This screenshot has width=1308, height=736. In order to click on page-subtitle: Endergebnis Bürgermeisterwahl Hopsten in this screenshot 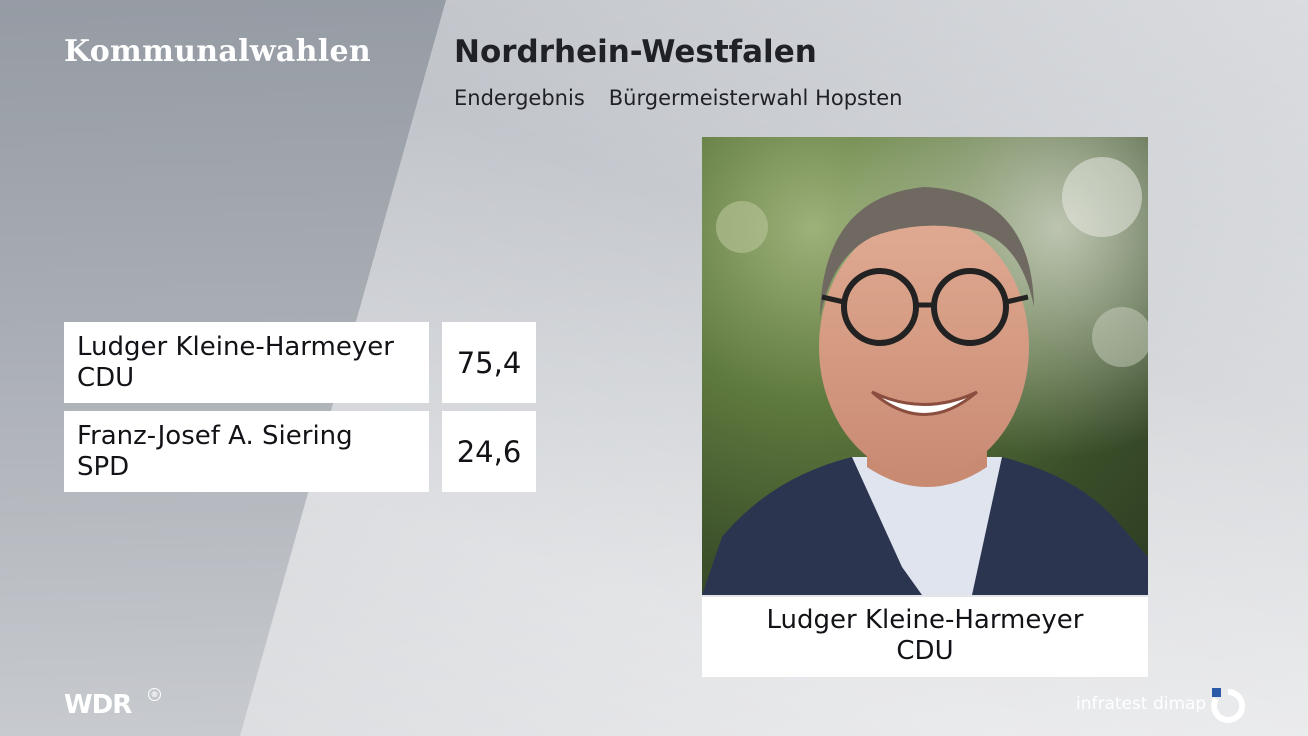, I will do `click(678, 98)`.